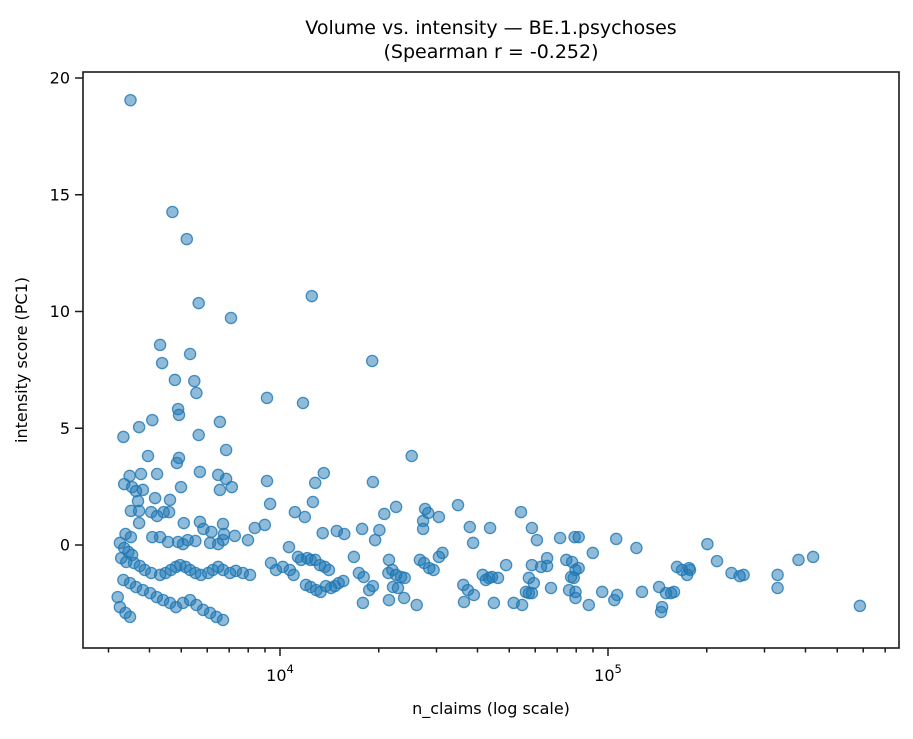  Describe the element at coordinates (490, 28) in the screenshot. I see `chart-title: Volume vs. intensity — BE.1.psychoses` at that location.